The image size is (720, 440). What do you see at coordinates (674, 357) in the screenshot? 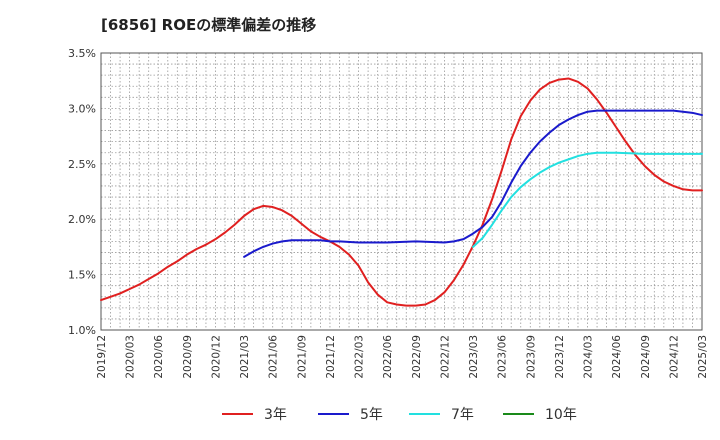
I see `x-tick-label: 2024/12` at bounding box center [674, 357].